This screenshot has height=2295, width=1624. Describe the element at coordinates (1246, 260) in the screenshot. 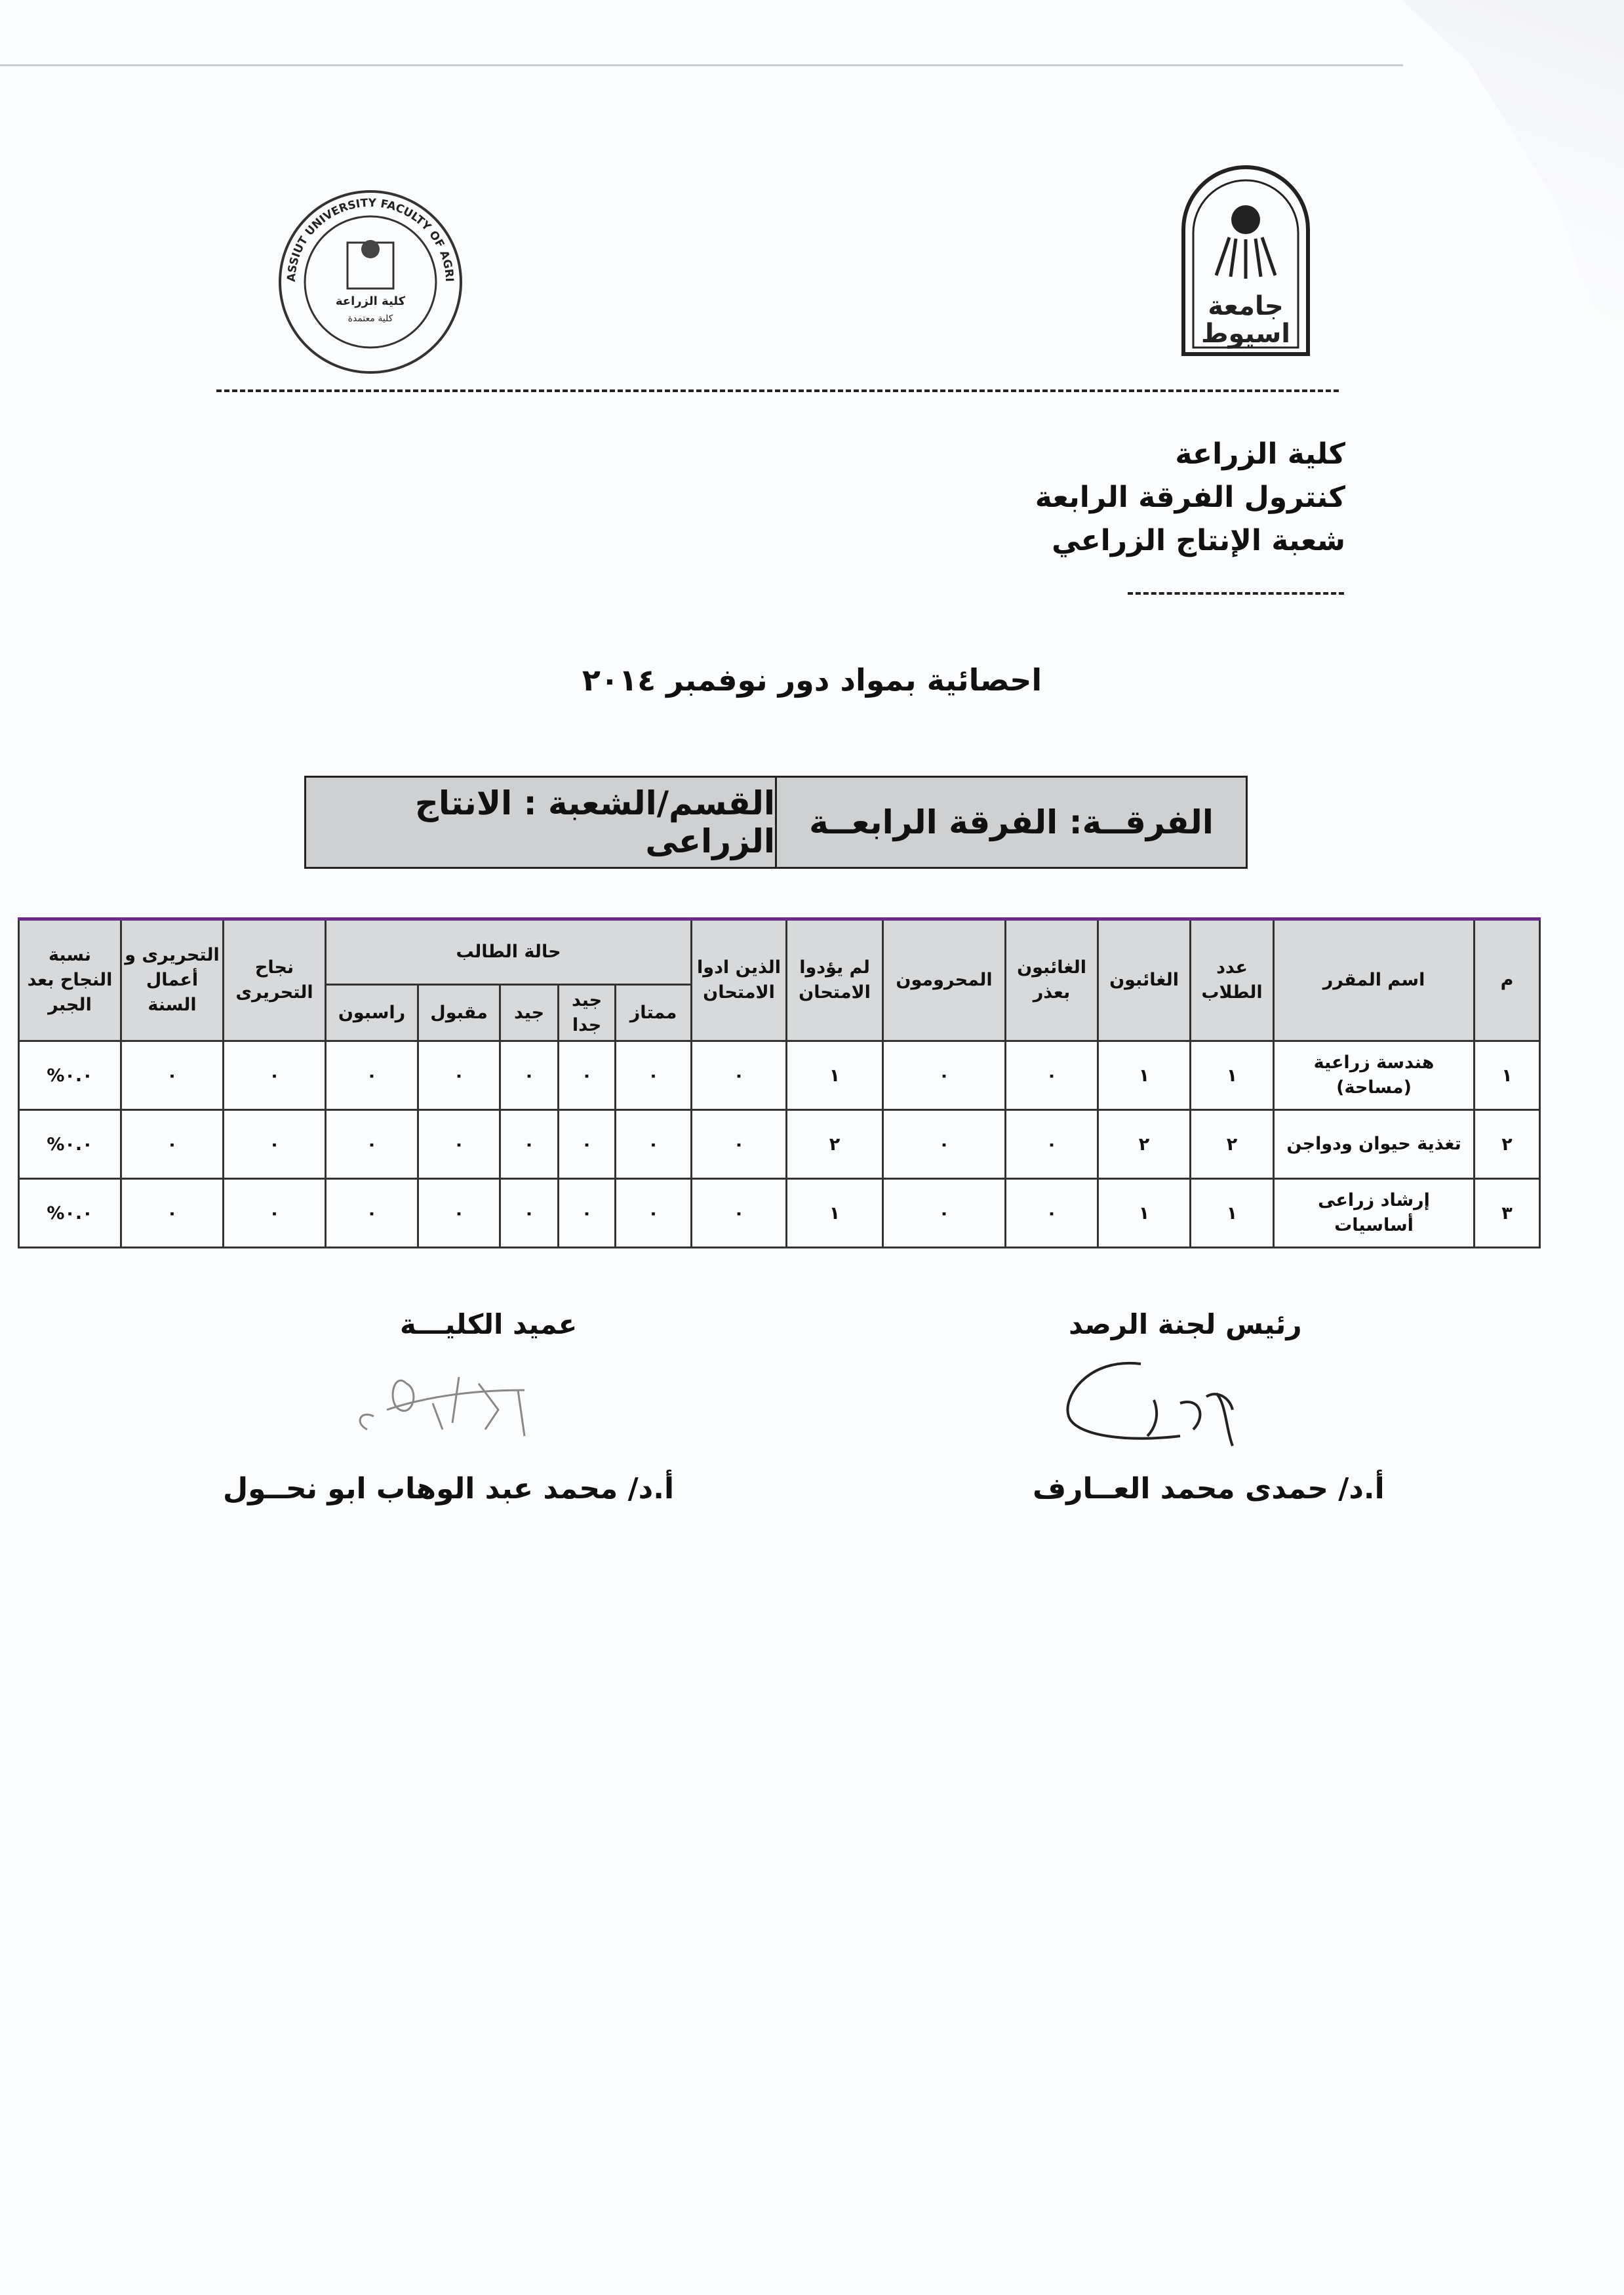

I see `university-logo: جامعة اسيوط` at that location.